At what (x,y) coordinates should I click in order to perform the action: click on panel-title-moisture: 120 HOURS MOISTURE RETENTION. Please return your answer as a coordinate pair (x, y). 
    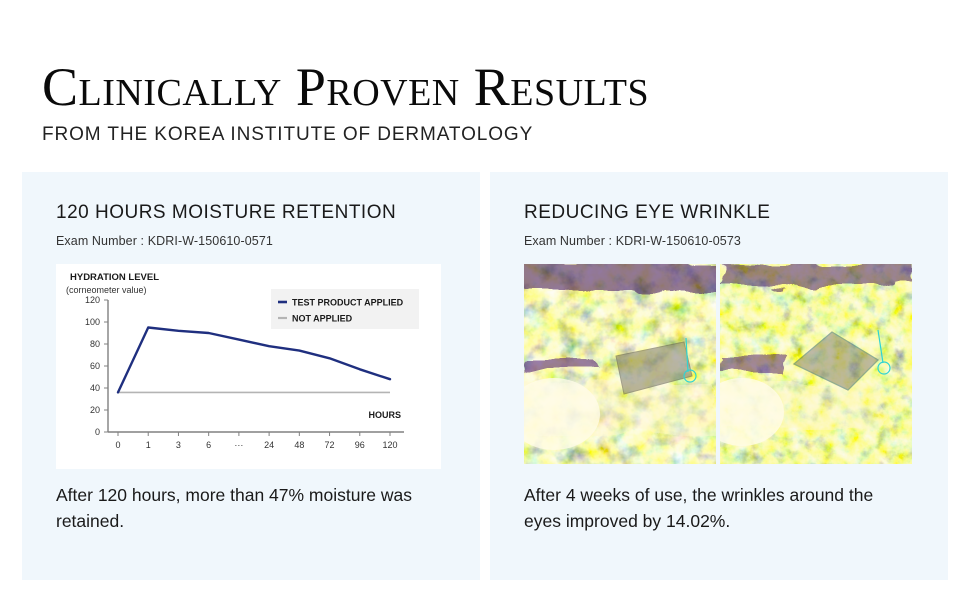
    Looking at the image, I should click on (226, 212).